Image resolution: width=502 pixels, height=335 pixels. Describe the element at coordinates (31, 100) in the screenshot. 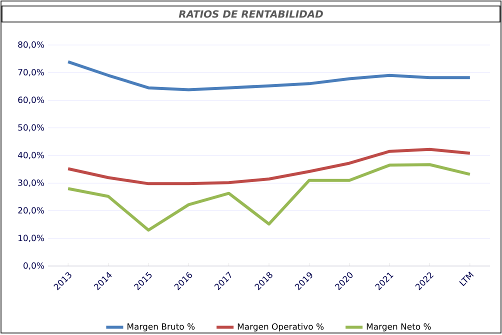

I see `y-tick-label: 60,0%` at that location.